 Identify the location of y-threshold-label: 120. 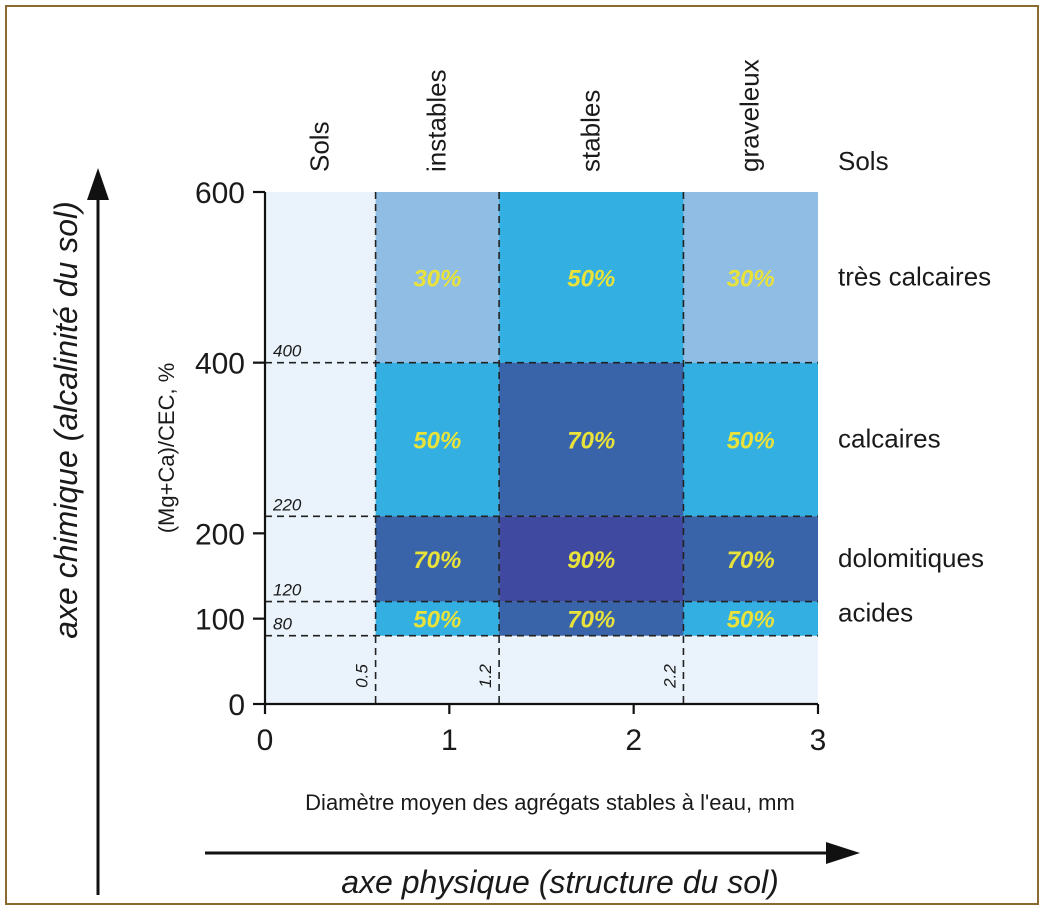
(287, 590).